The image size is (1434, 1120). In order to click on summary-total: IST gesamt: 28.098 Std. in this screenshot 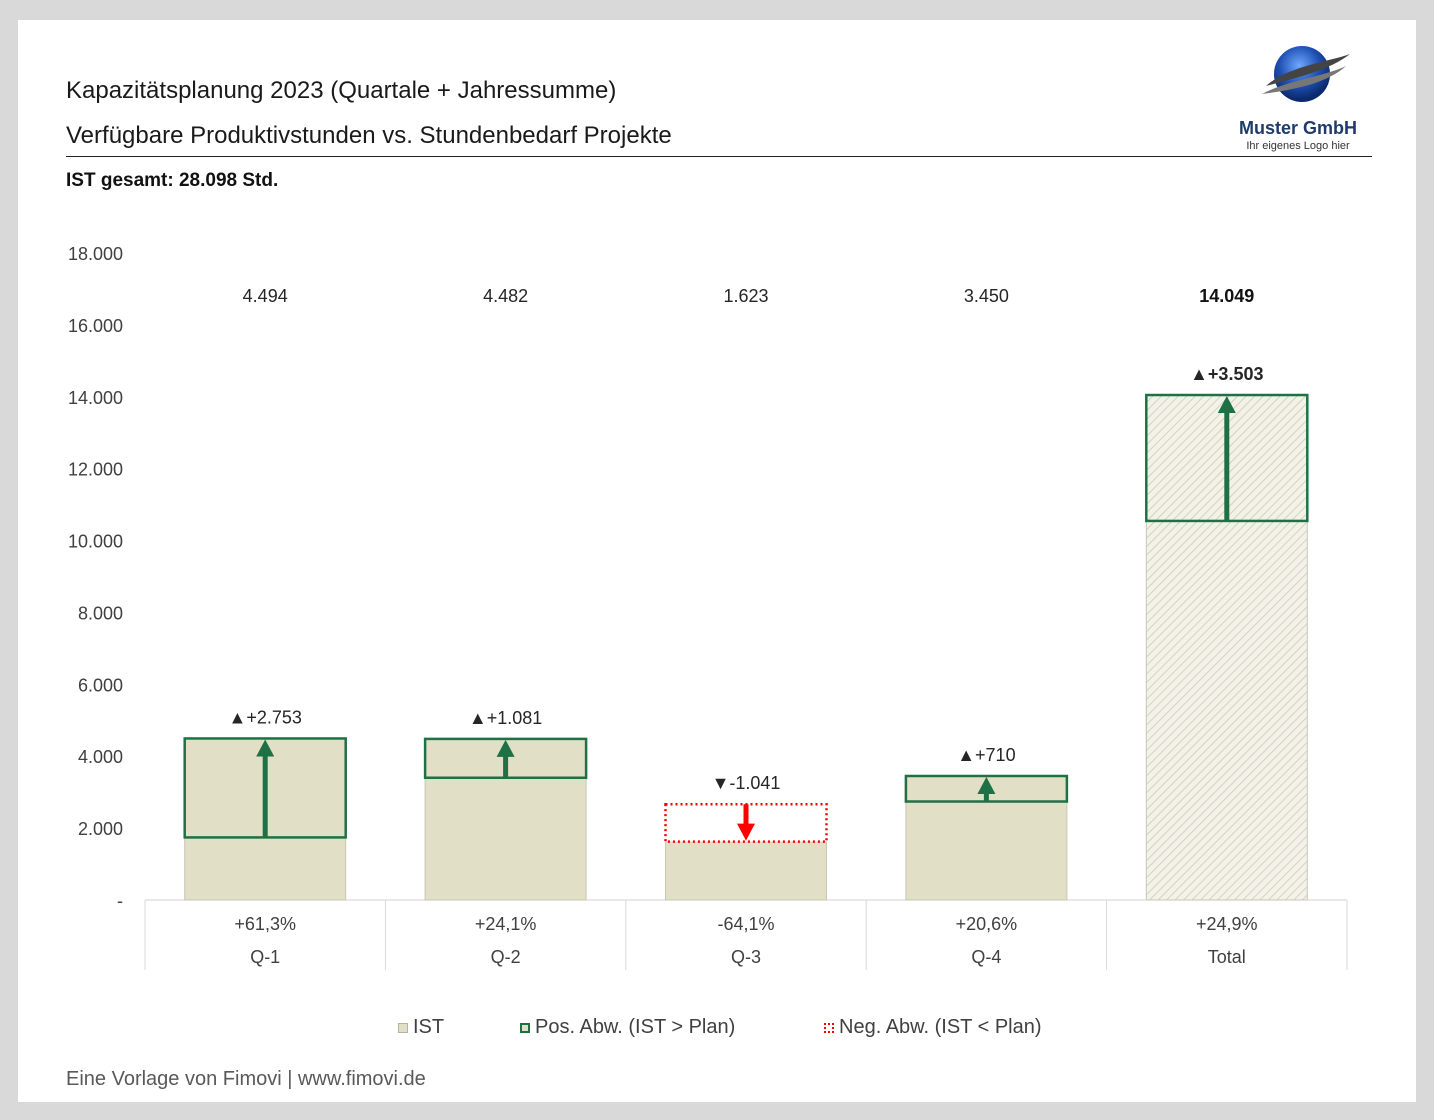, I will do `click(172, 180)`.